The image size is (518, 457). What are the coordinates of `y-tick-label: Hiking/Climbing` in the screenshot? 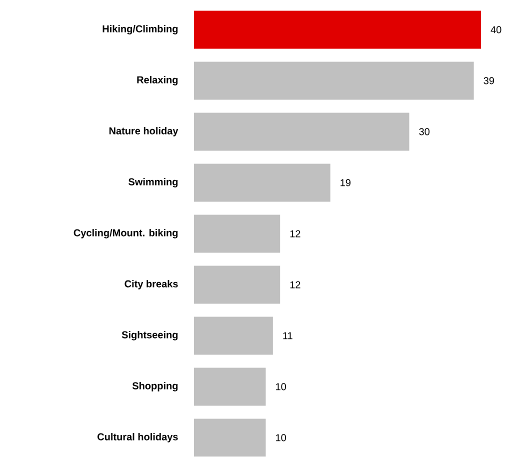 It's located at (140, 30).